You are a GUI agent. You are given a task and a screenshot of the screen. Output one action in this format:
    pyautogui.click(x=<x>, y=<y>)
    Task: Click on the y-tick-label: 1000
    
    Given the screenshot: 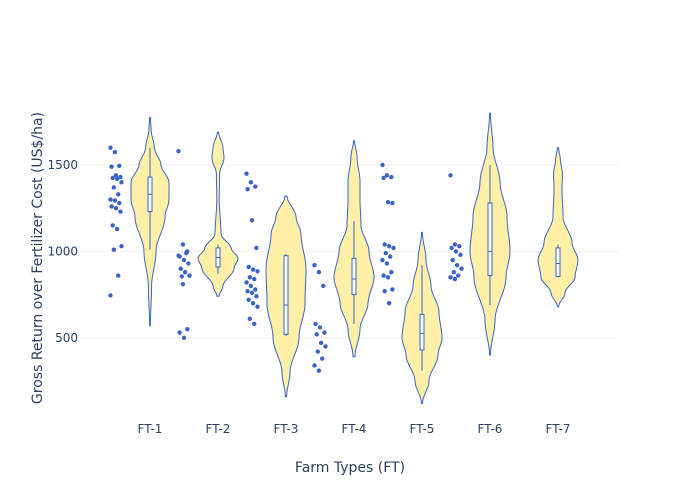 What is the action you would take?
    pyautogui.click(x=62, y=251)
    